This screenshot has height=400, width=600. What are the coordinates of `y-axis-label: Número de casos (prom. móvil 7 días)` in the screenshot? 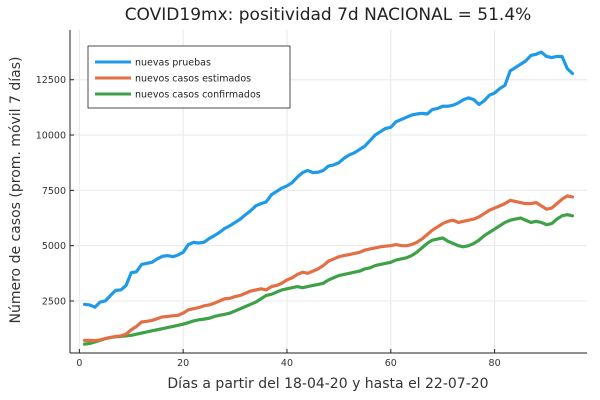 It's located at (16, 190).